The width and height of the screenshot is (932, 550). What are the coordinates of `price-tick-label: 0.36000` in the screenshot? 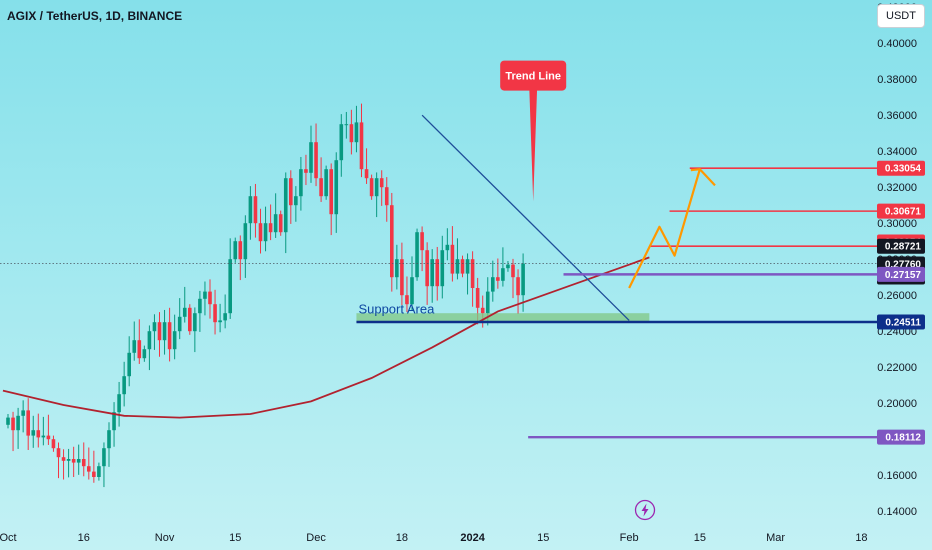 It's located at (897, 116).